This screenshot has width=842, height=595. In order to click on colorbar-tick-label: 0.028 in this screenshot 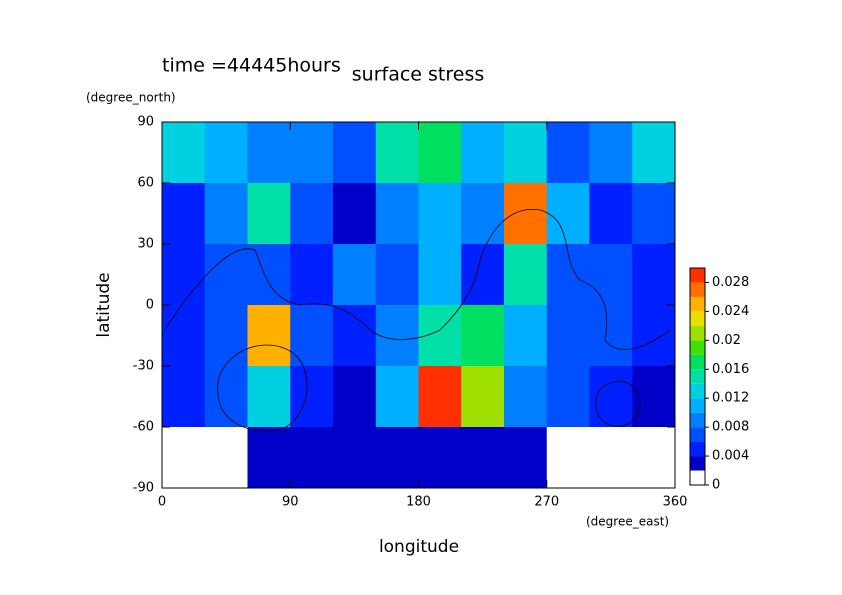, I will do `click(730, 282)`.